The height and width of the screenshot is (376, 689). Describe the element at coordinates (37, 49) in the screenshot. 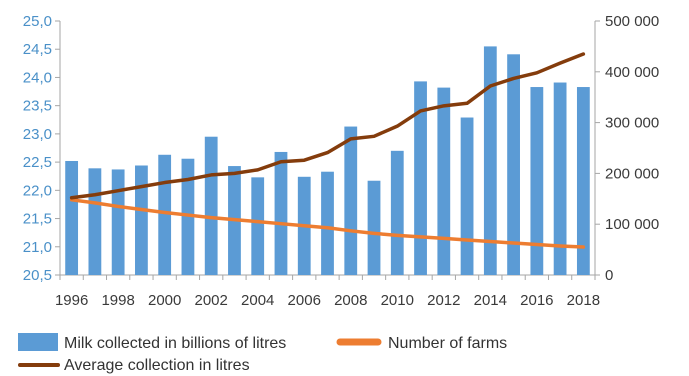

I see `left-tick-label: 24,5` at that location.